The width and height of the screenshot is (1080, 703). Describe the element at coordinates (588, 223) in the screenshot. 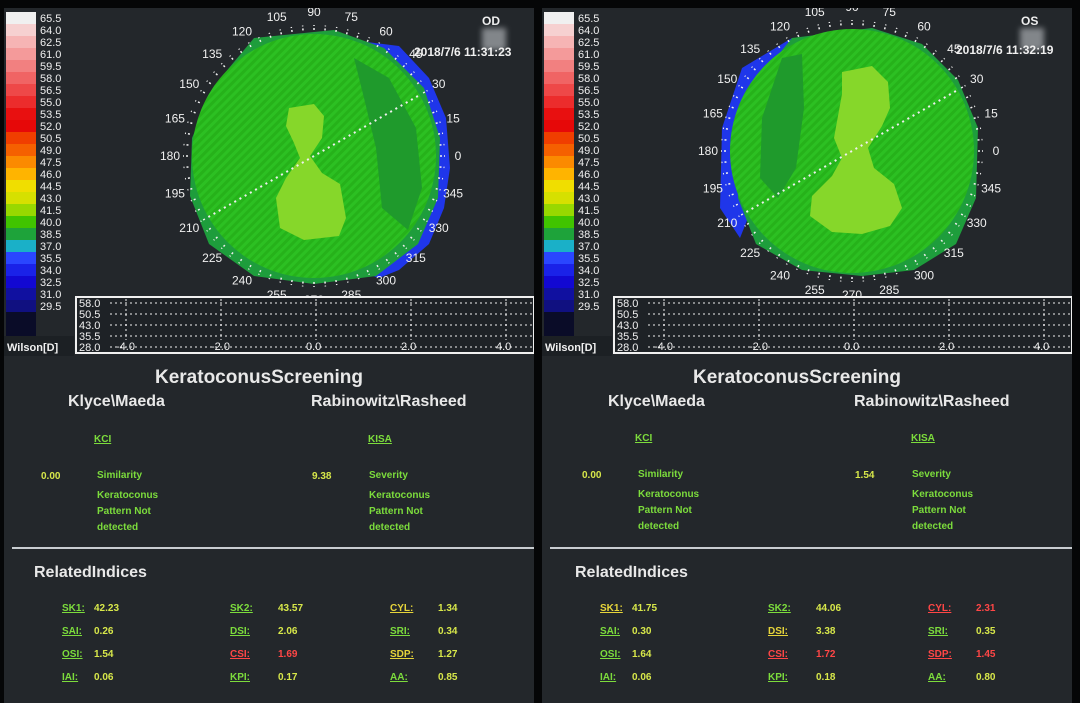

I see `scale-label: 40.0` at that location.